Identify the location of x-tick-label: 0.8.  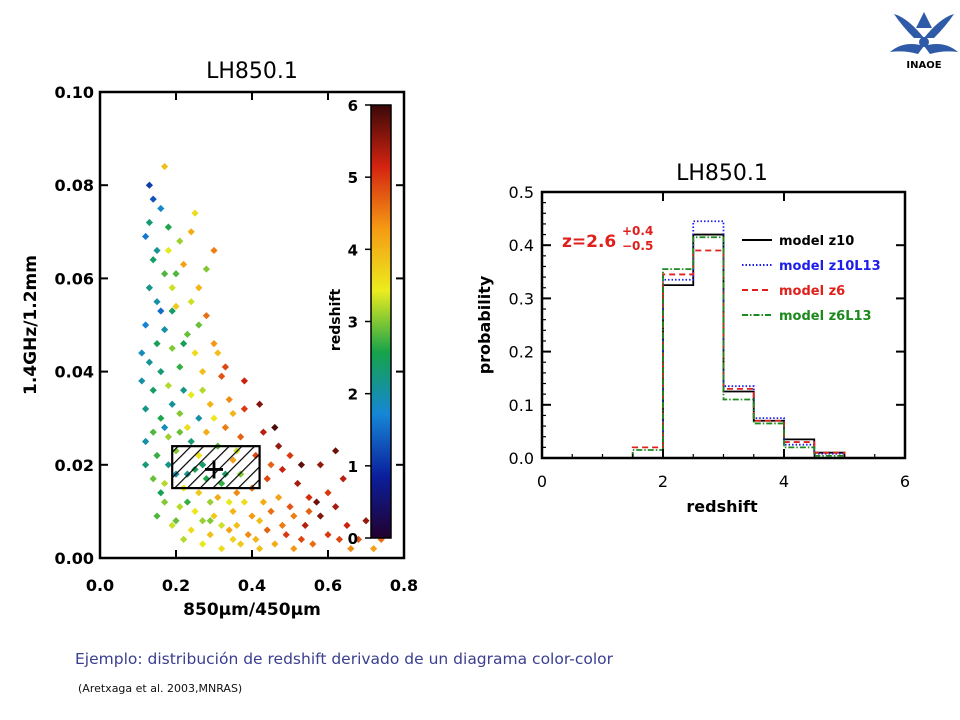
(404, 585).